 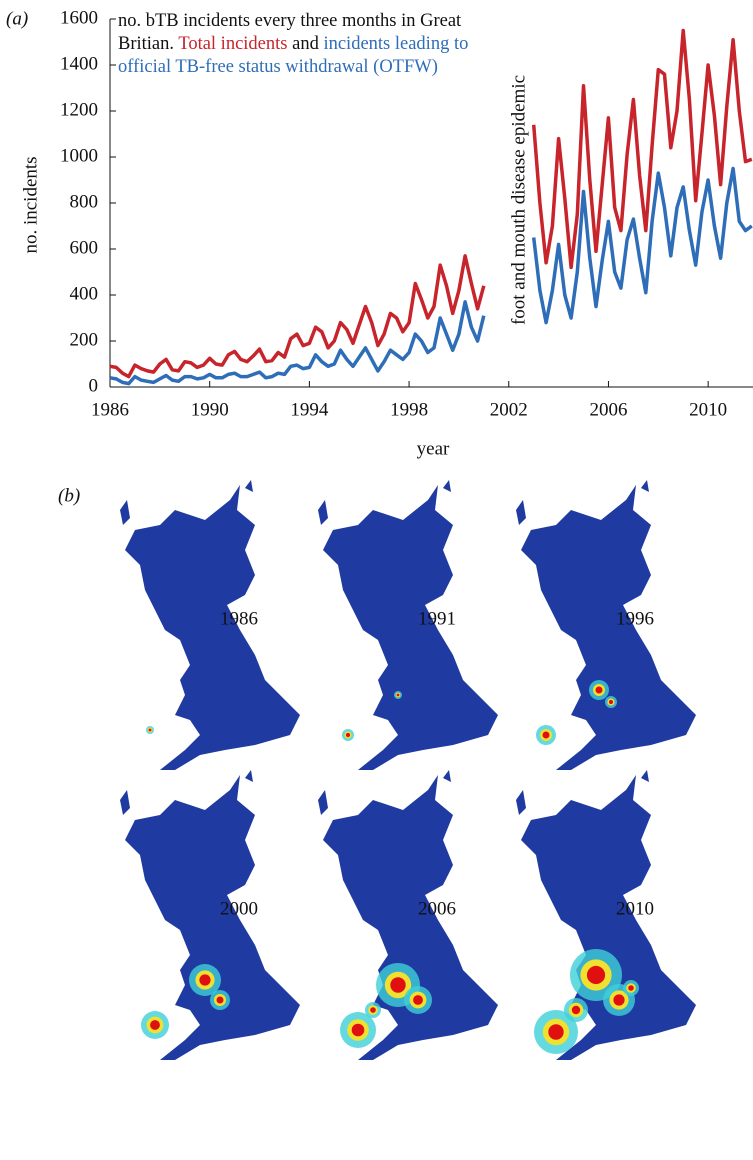 What do you see at coordinates (84, 201) in the screenshot?
I see `y-tick-label: 800` at bounding box center [84, 201].